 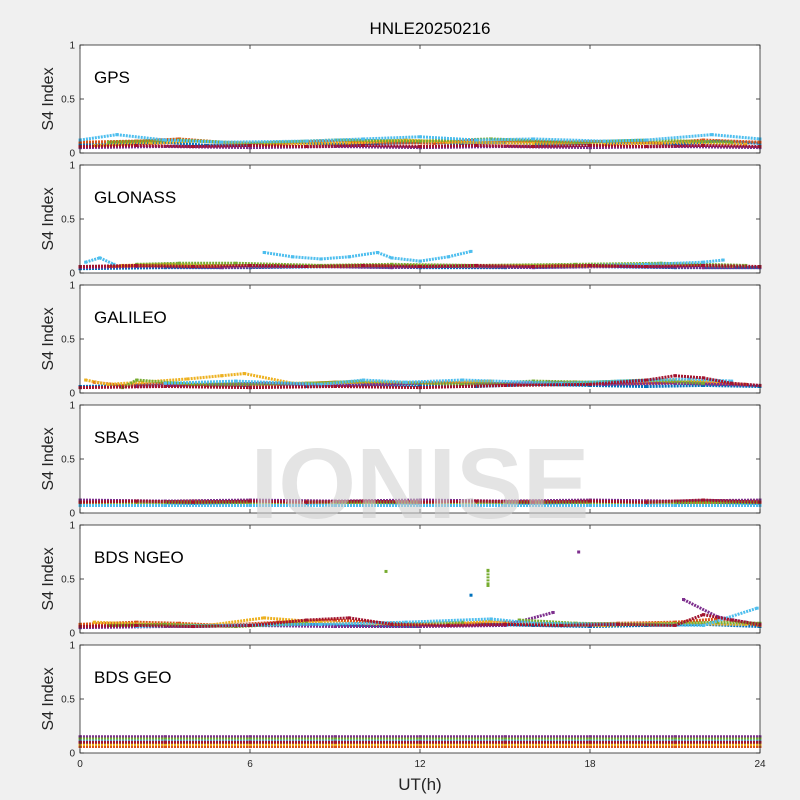 What do you see at coordinates (72, 634) in the screenshot?
I see `y-tick-label: 0` at bounding box center [72, 634].